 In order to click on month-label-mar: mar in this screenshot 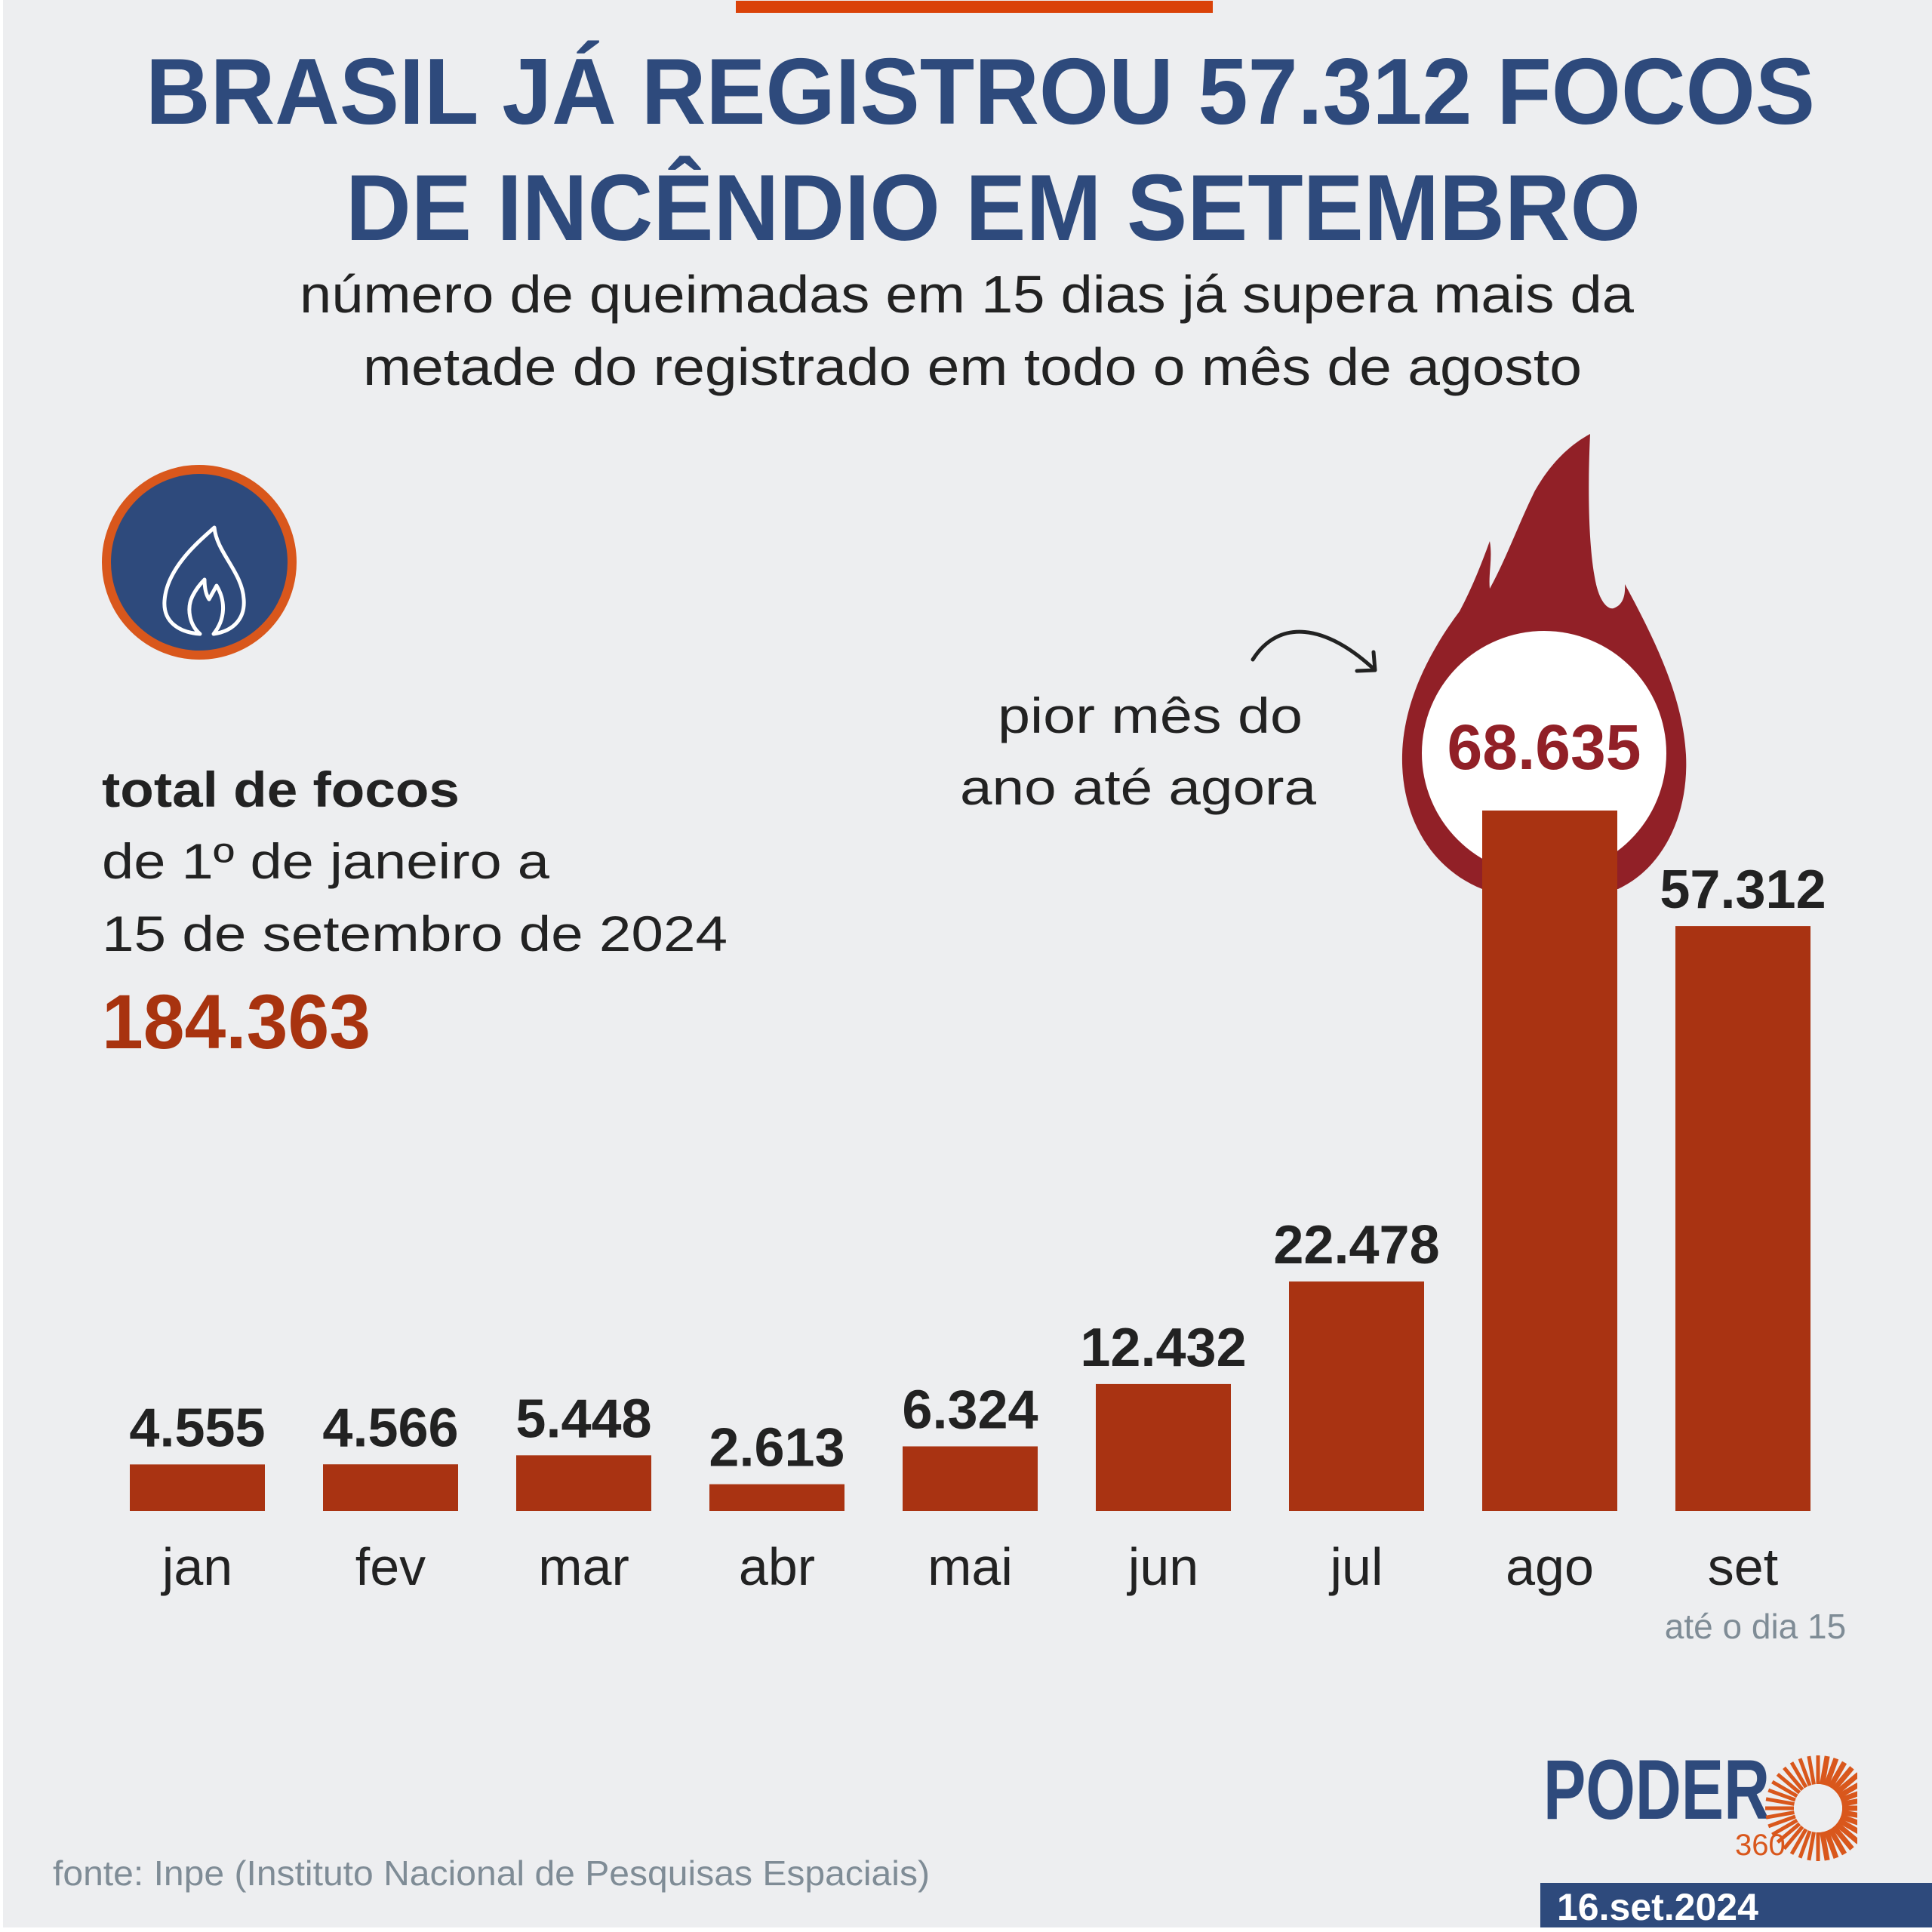, I will do `click(583, 1566)`.